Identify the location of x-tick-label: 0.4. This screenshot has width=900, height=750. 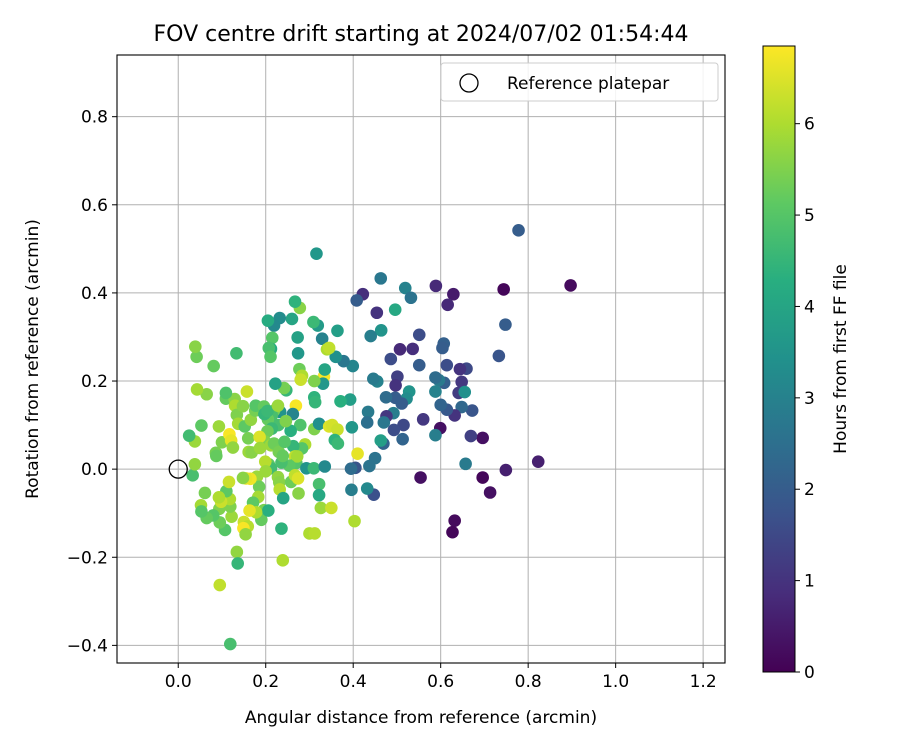
(353, 682).